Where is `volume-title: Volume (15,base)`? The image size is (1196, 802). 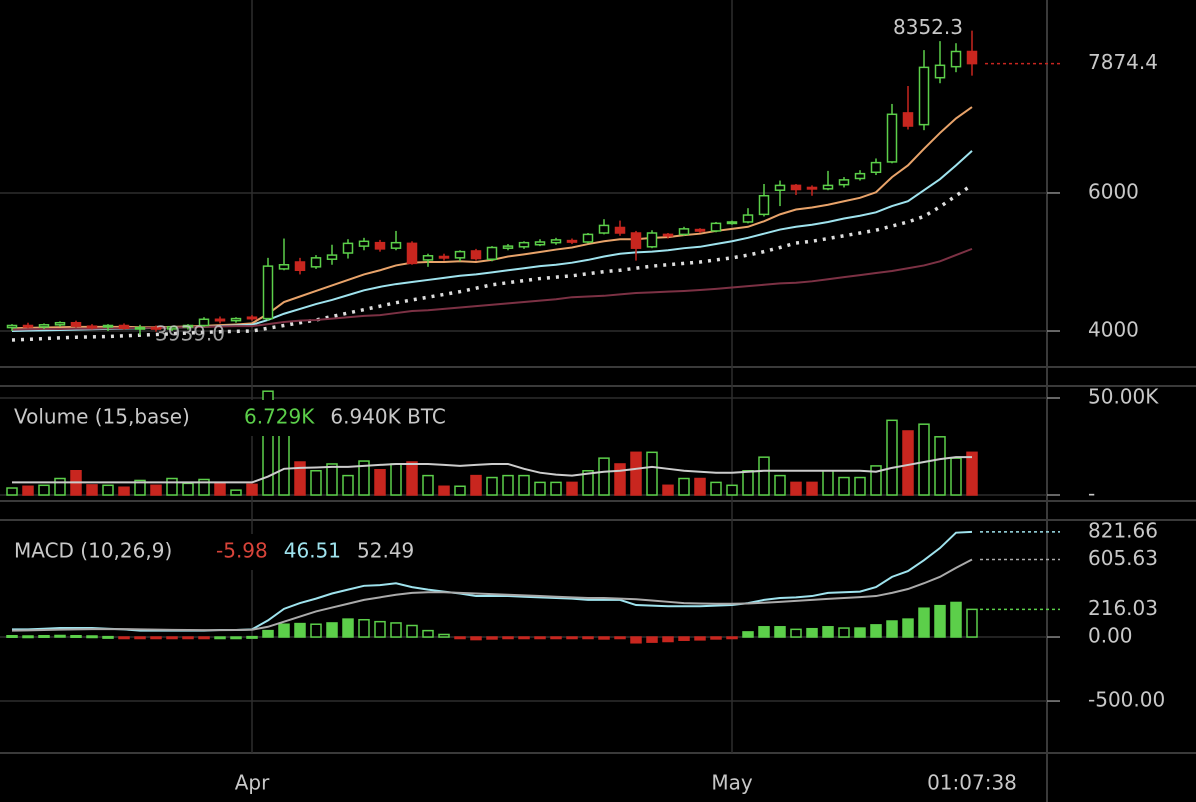
volume-title: Volume (15,base) is located at coordinates (102, 417).